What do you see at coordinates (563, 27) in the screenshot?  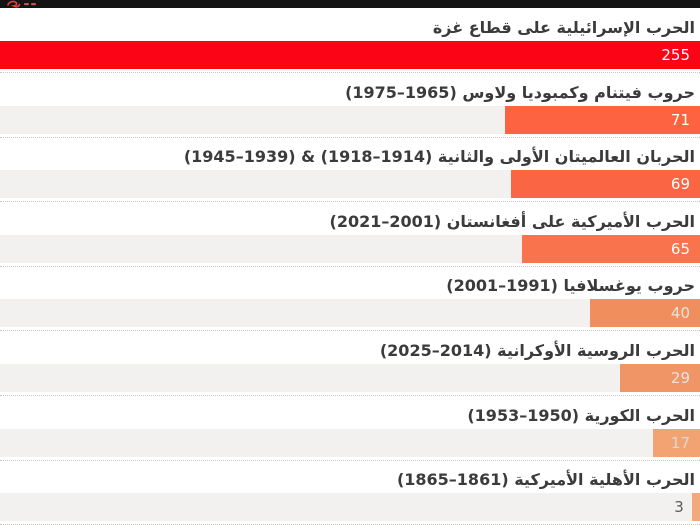 I see `row-label: الحرب الإسرائيلية على قطاع غزة` at bounding box center [563, 27].